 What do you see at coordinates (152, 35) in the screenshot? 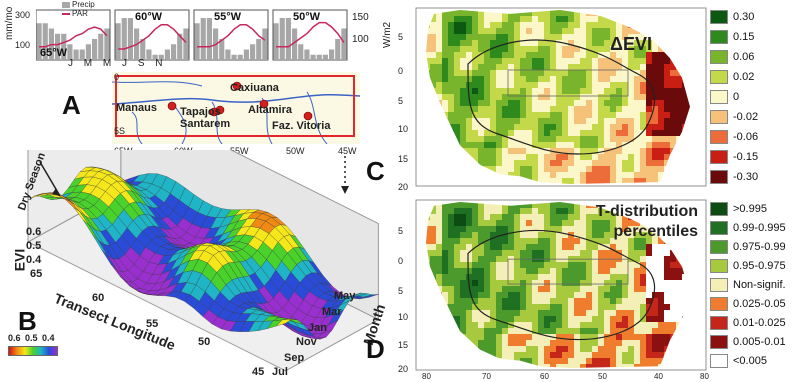
I see `climate-strip` at bounding box center [152, 35].